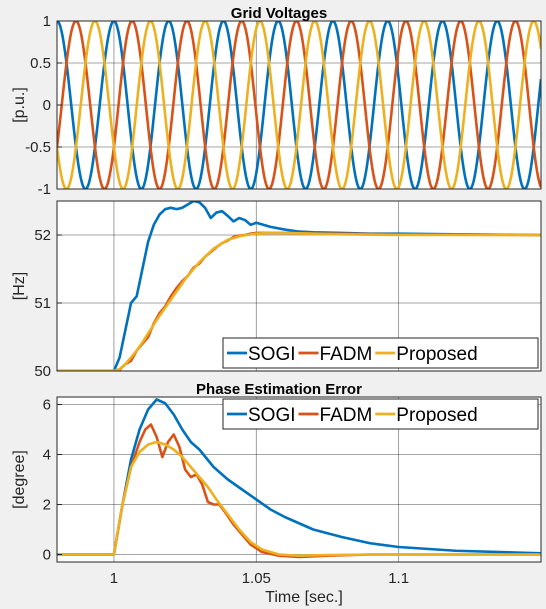 The width and height of the screenshot is (546, 609). I want to click on x-tick-label: 1.05, so click(256, 578).